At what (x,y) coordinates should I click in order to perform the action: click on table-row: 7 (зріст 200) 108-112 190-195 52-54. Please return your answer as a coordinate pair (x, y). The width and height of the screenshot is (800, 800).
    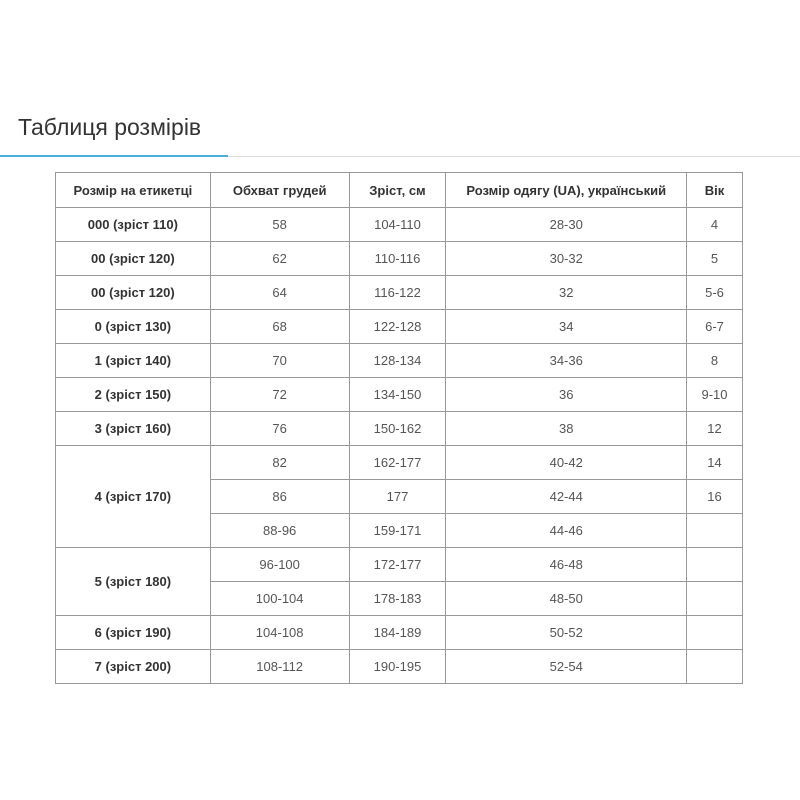
    Looking at the image, I should click on (399, 666).